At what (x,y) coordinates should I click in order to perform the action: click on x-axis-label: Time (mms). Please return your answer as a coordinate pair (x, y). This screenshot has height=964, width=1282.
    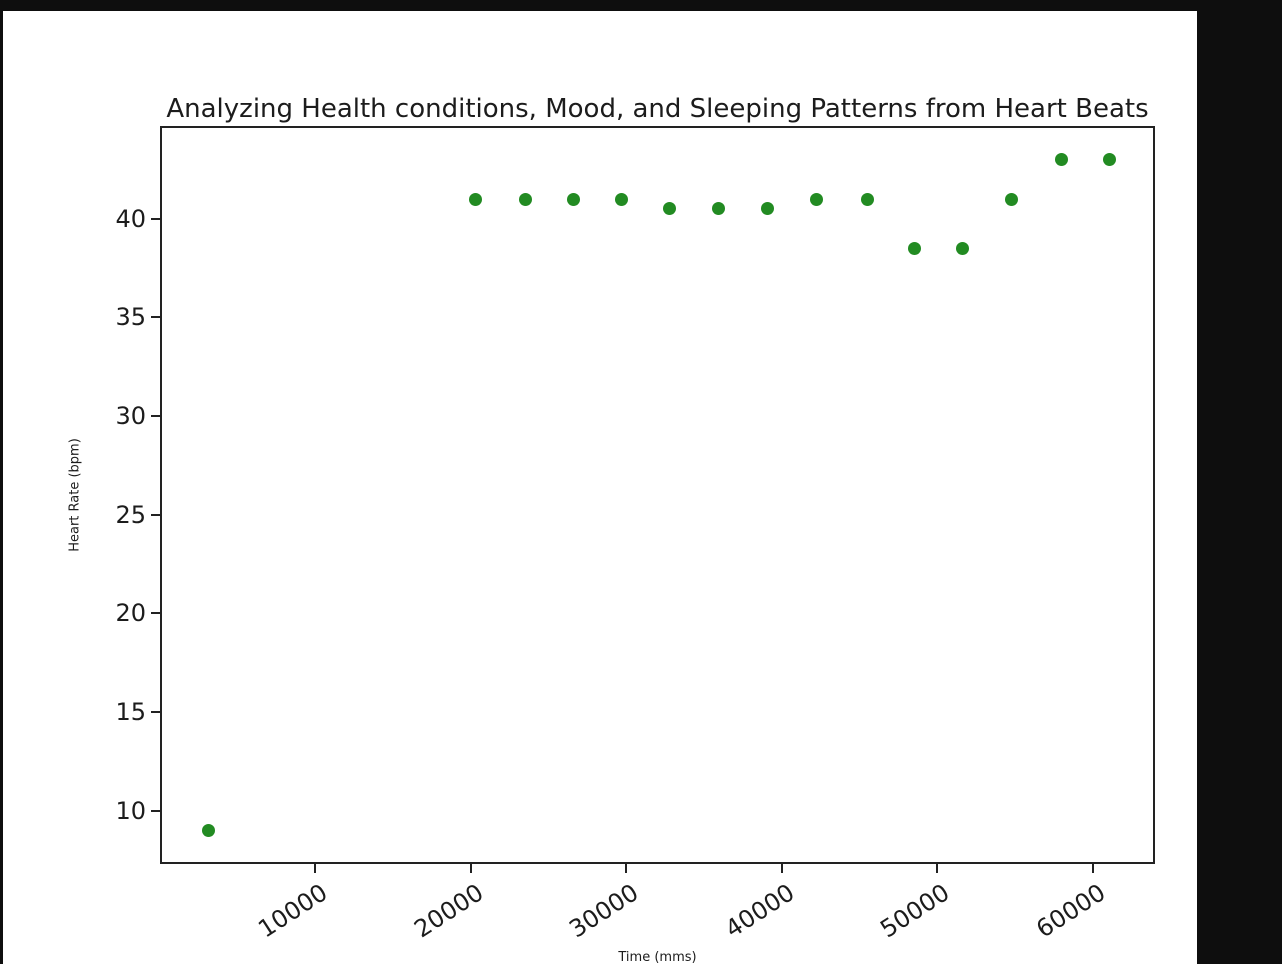
    Looking at the image, I should click on (657, 957).